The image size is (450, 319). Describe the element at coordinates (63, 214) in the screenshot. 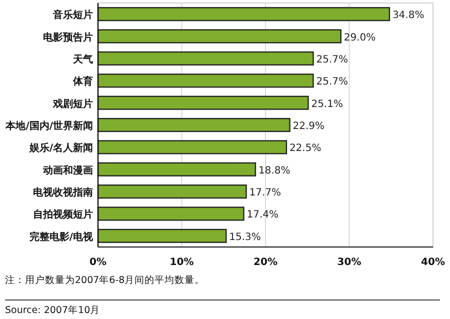

I see `y-tick-label: 自拍视频短片` at that location.